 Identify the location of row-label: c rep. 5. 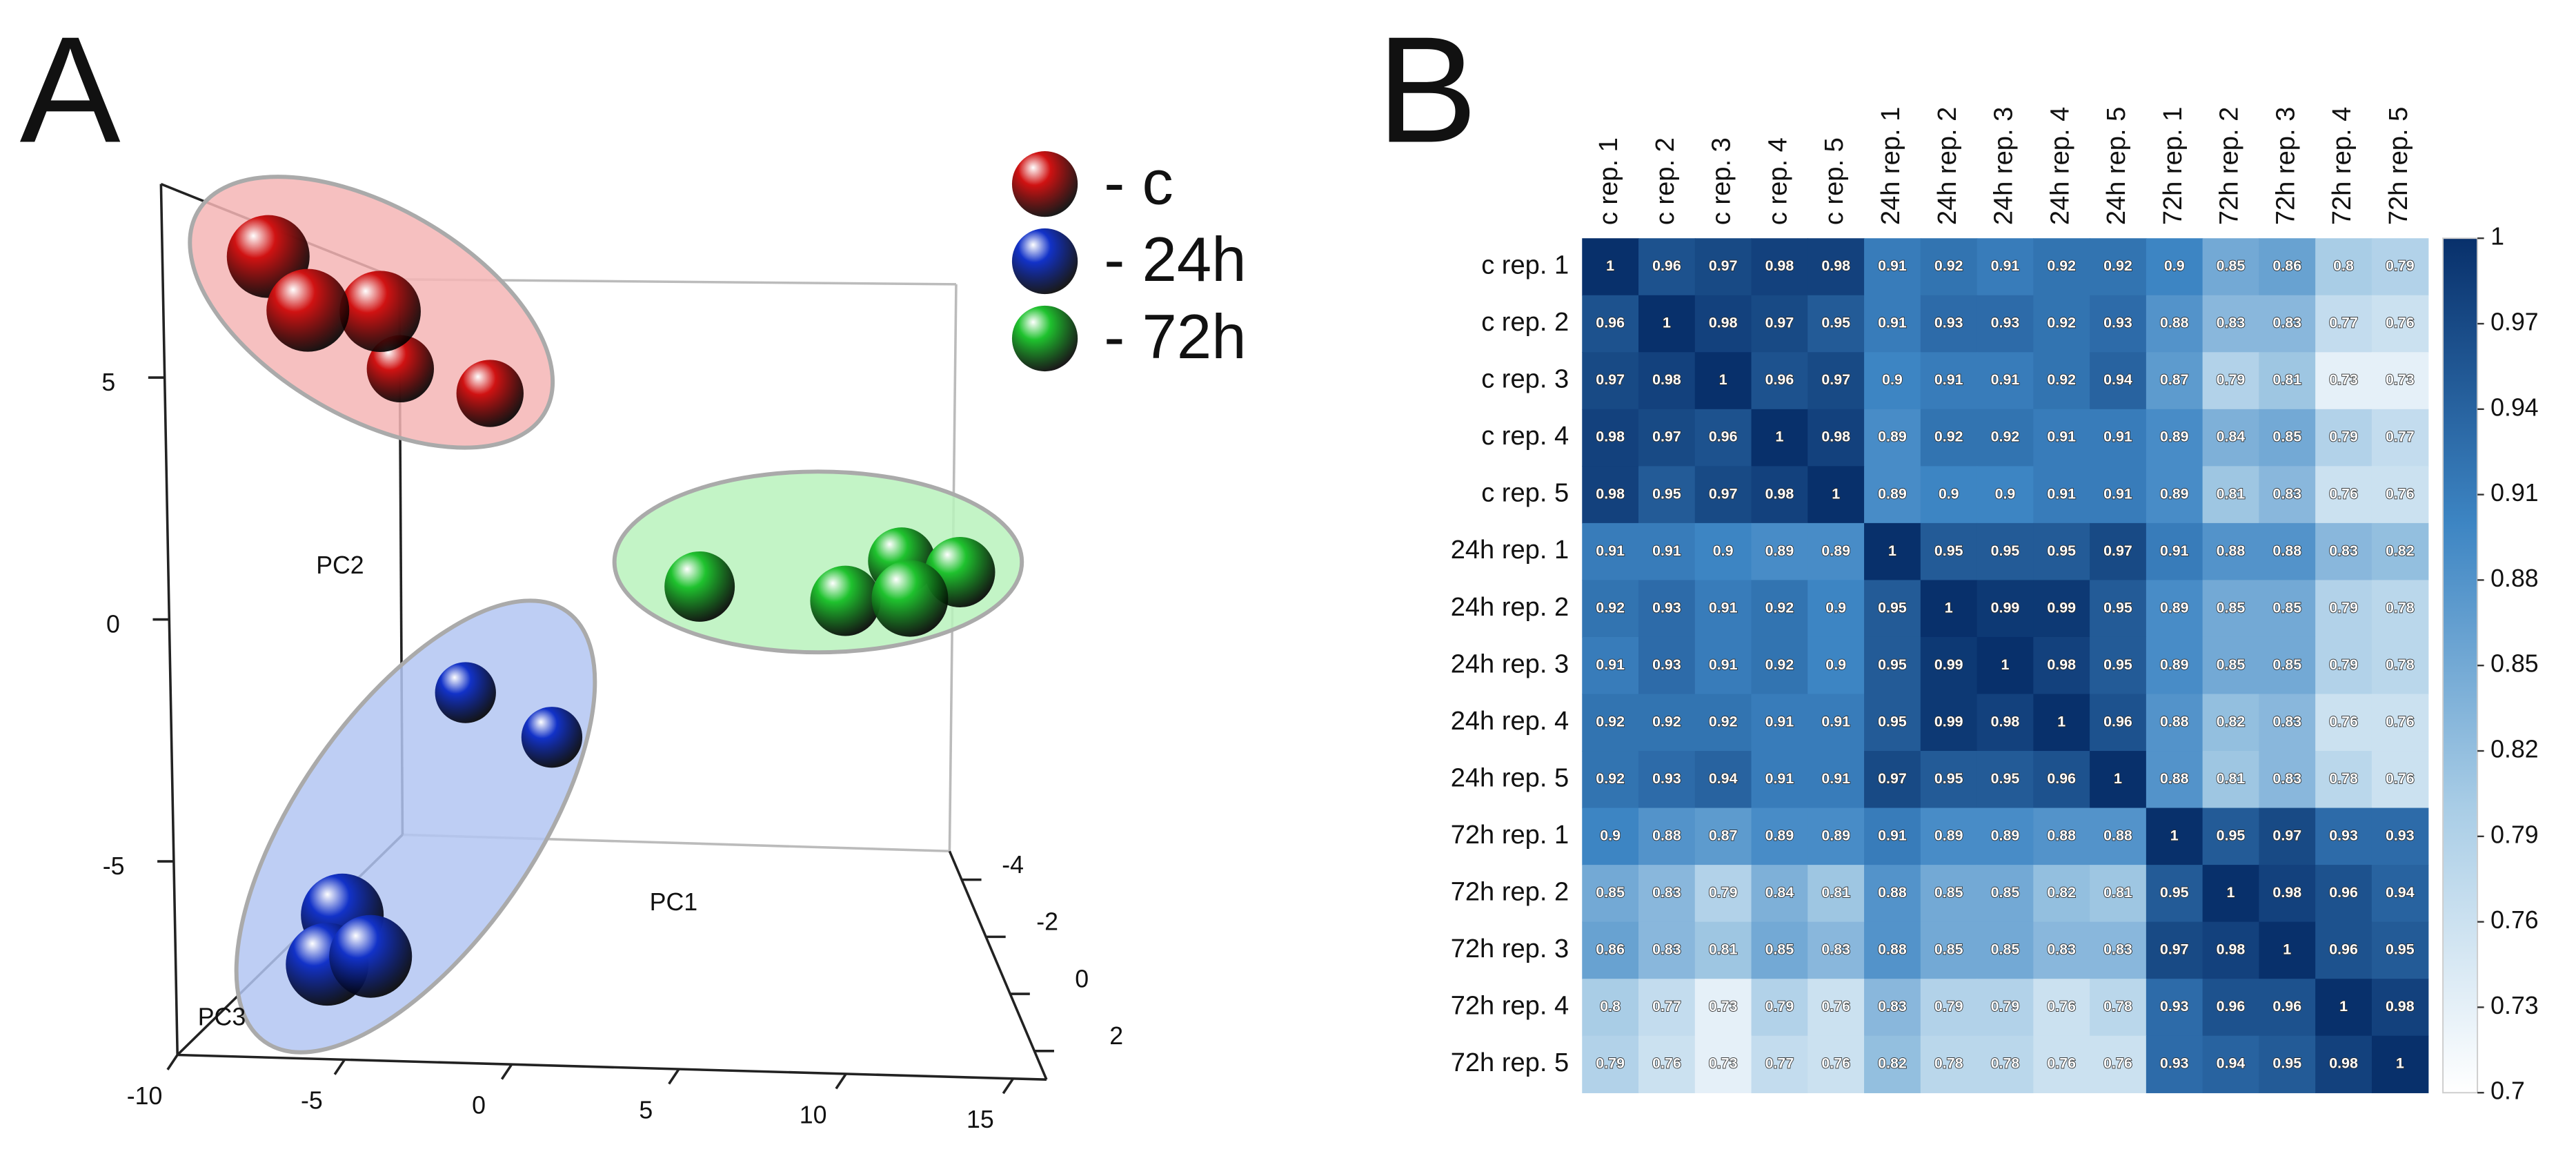
(1525, 494).